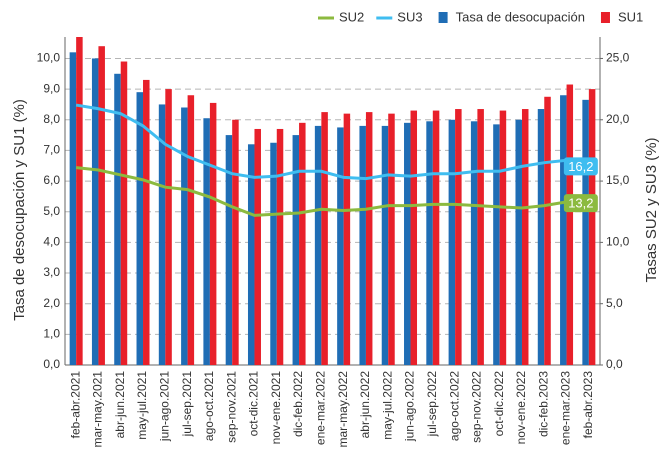  I want to click on y-tick-label: 3,0, so click(51, 272).